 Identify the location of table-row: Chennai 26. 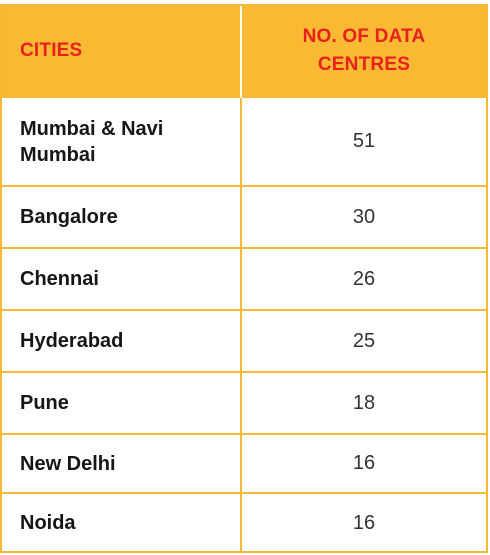
(244, 278).